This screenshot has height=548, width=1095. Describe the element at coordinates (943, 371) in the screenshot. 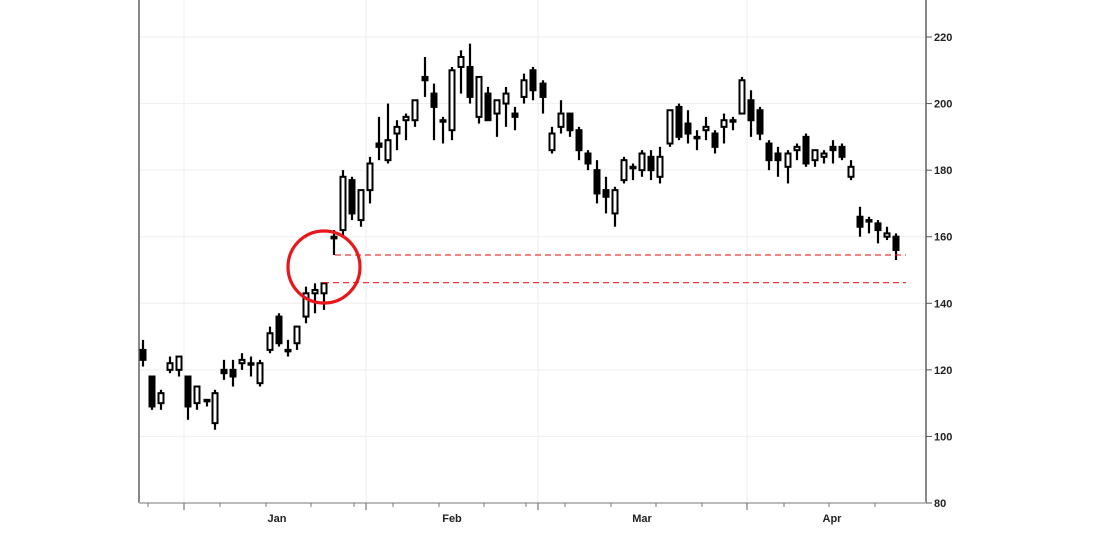

I see `y-tick-label: 120` at that location.